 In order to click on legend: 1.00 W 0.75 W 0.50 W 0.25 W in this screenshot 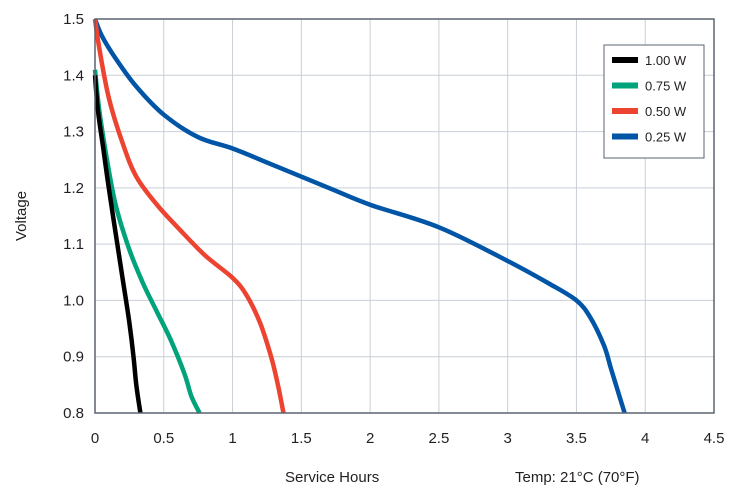, I will do `click(654, 101)`.